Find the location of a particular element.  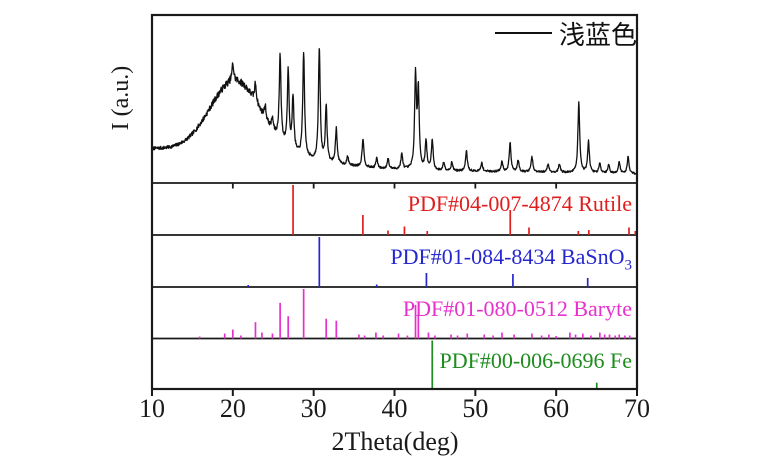

y-axis-label: I (a.u.) is located at coordinates (121, 98).